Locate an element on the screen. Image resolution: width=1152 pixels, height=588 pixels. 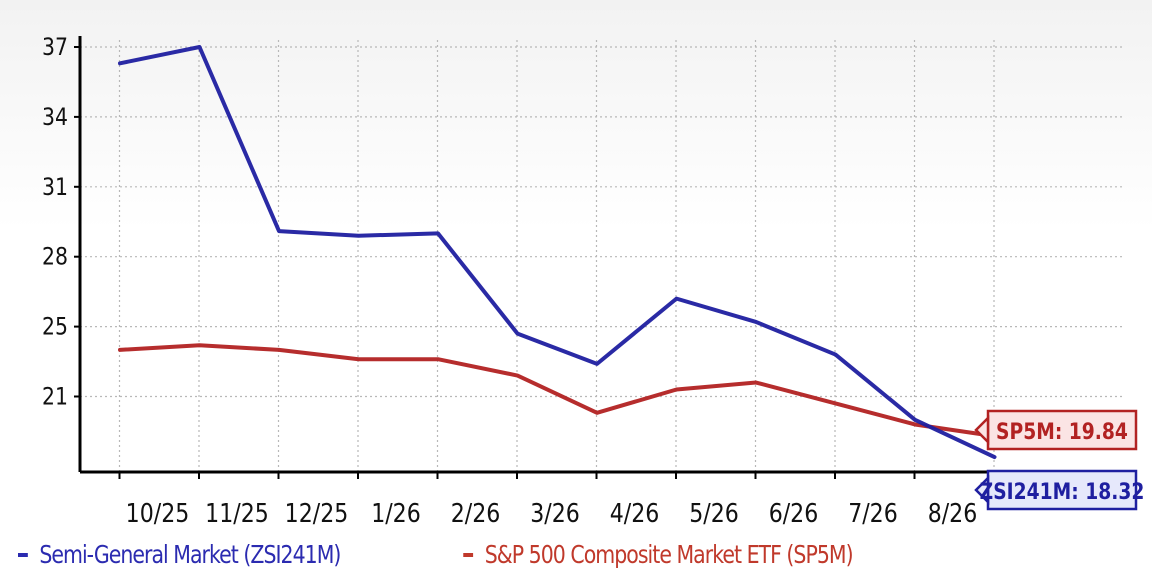
x-tick-label: 12/25 is located at coordinates (317, 513).